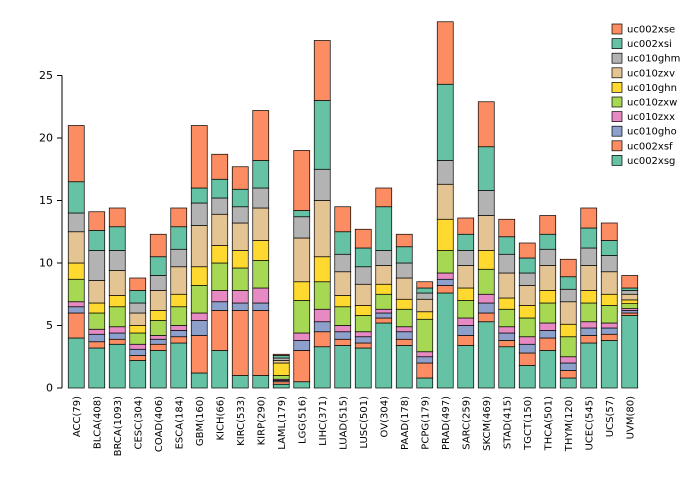  I want to click on bar-UCEC(545), so click(589, 298).